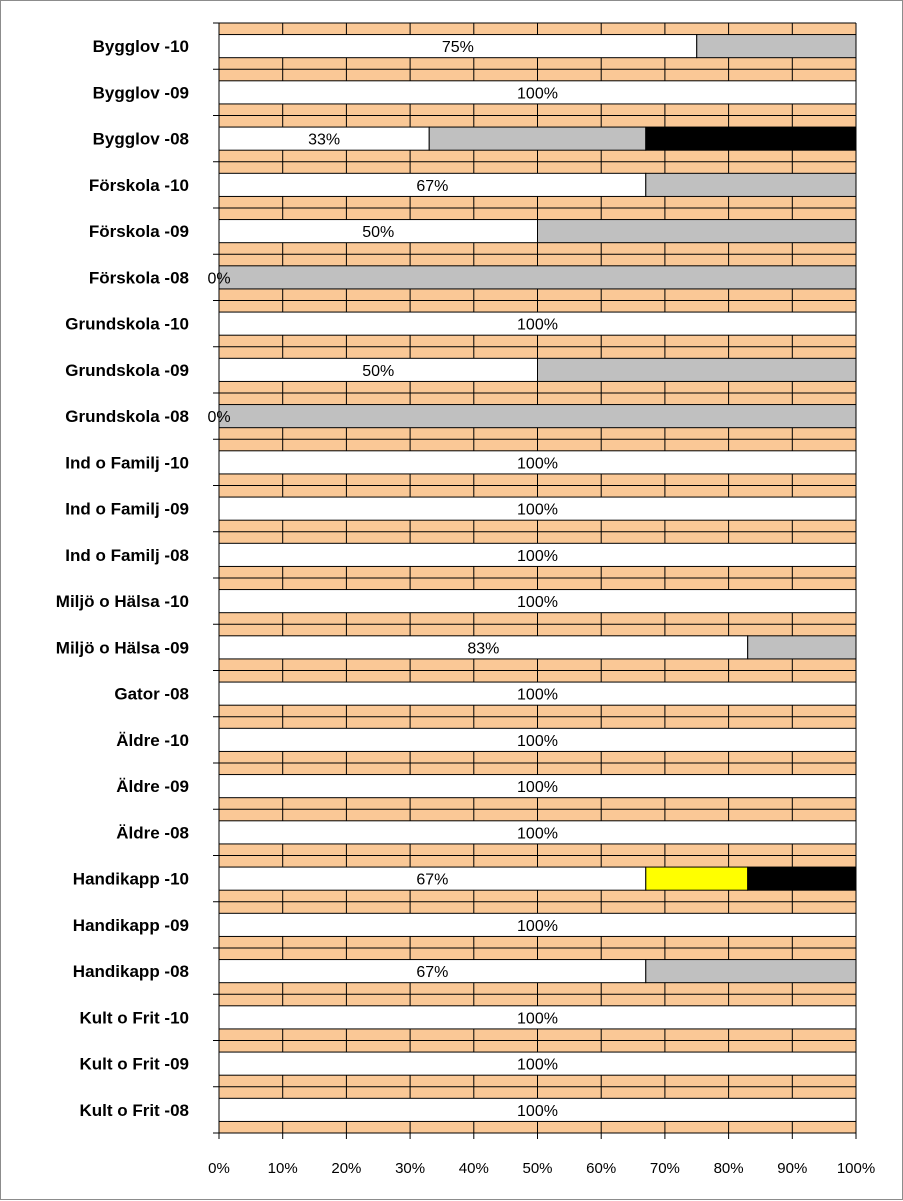 The image size is (903, 1201). Describe the element at coordinates (729, 1168) in the screenshot. I see `x-tick-label: 80%` at that location.